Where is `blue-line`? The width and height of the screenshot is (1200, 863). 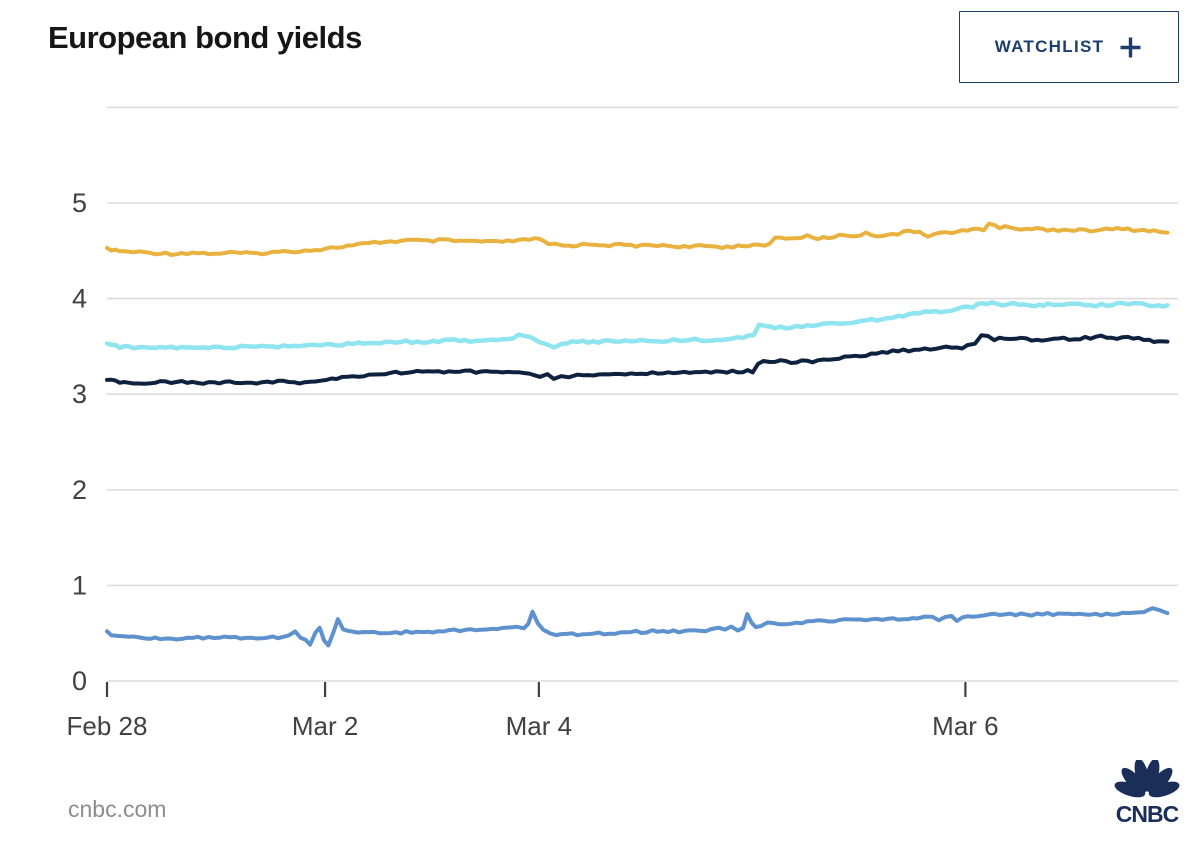
blue-line is located at coordinates (637, 627).